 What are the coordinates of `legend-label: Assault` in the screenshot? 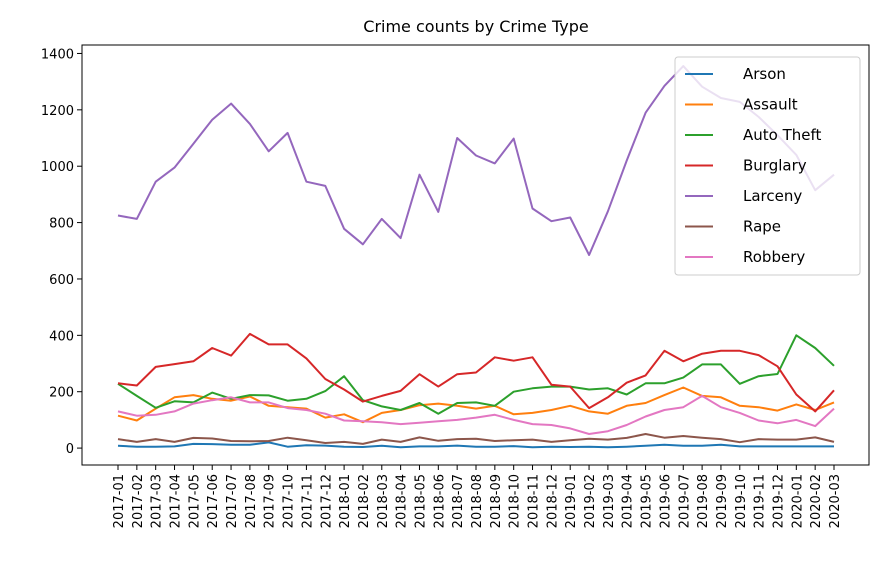 It's located at (770, 105).